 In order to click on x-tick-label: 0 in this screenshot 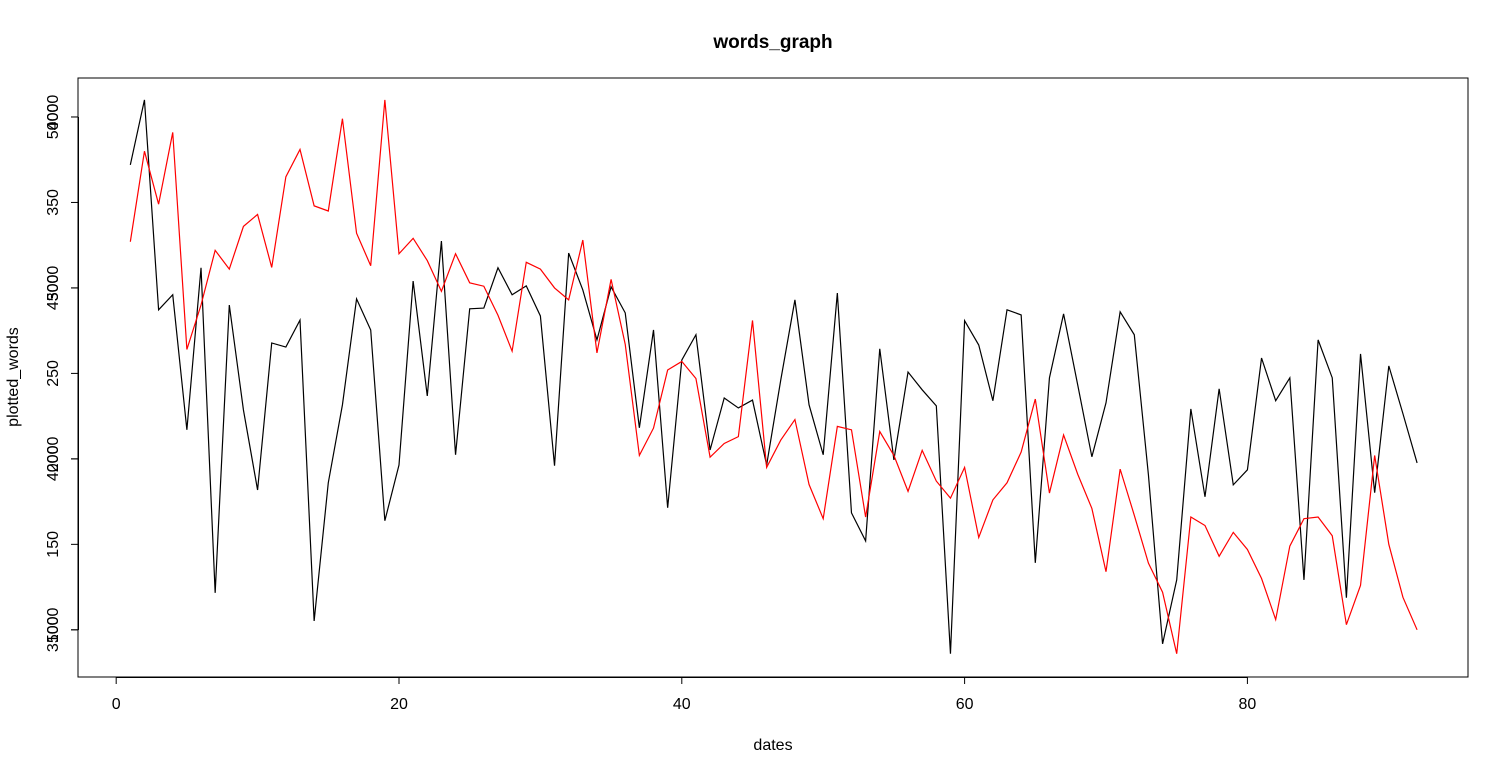, I will do `click(116, 704)`.